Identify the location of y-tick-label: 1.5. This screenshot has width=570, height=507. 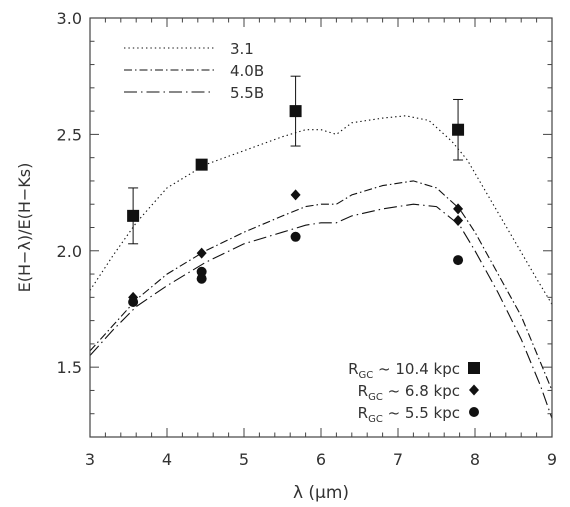
(69, 367).